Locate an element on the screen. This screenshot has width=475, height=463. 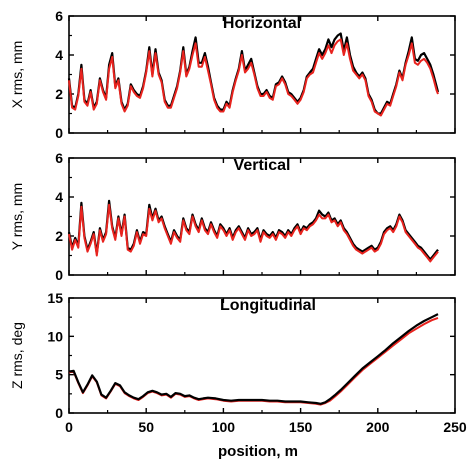
y-tick-label: 15 is located at coordinates (55, 298).